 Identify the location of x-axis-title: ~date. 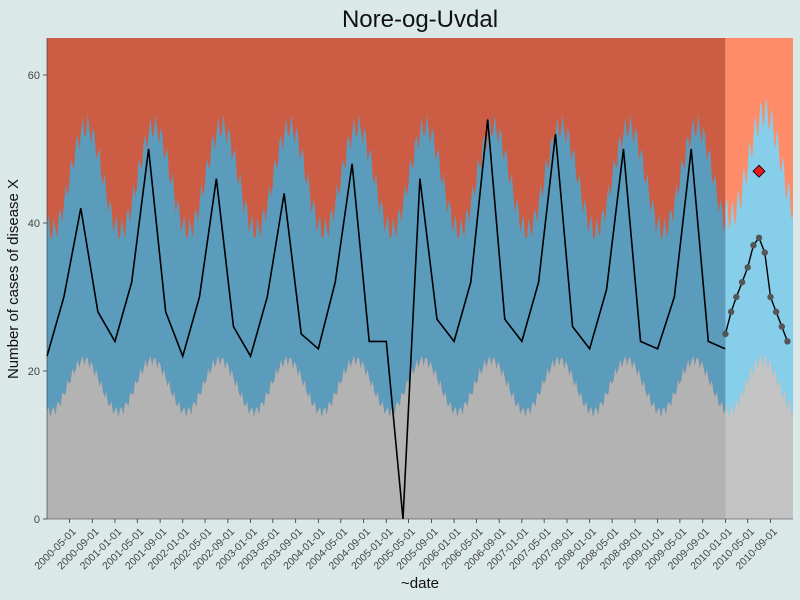
(420, 583).